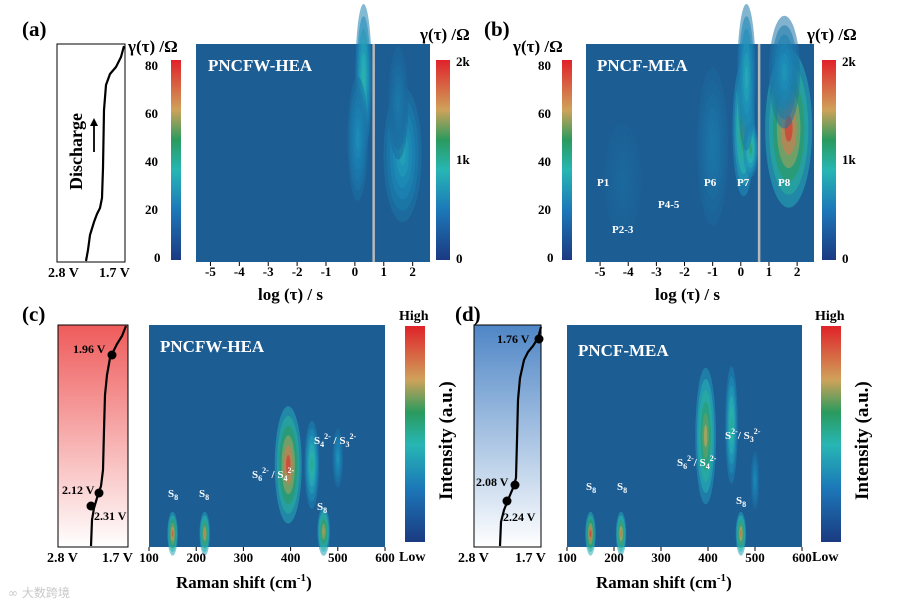 The image size is (905, 603). I want to click on cbar-tick-a-2k: 2k, so click(463, 61).